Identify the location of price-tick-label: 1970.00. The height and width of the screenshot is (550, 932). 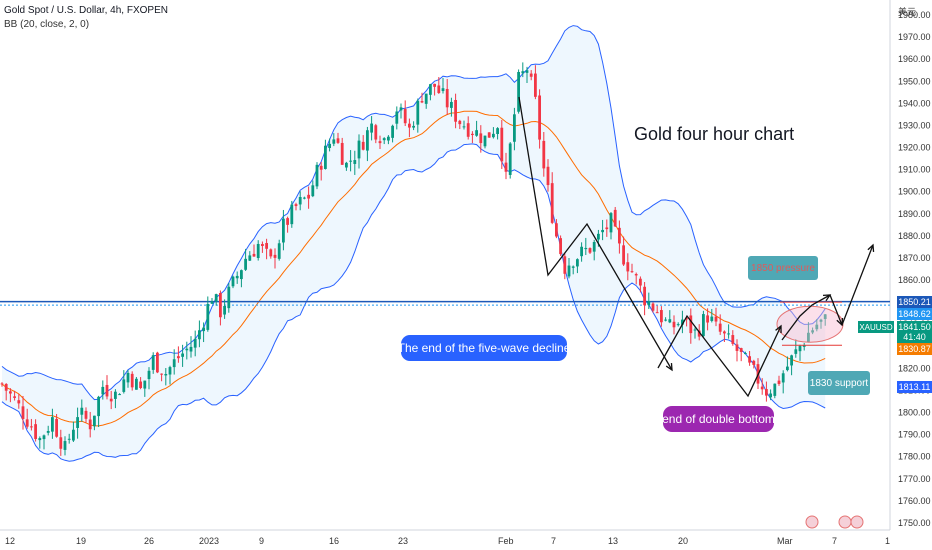
(914, 37).